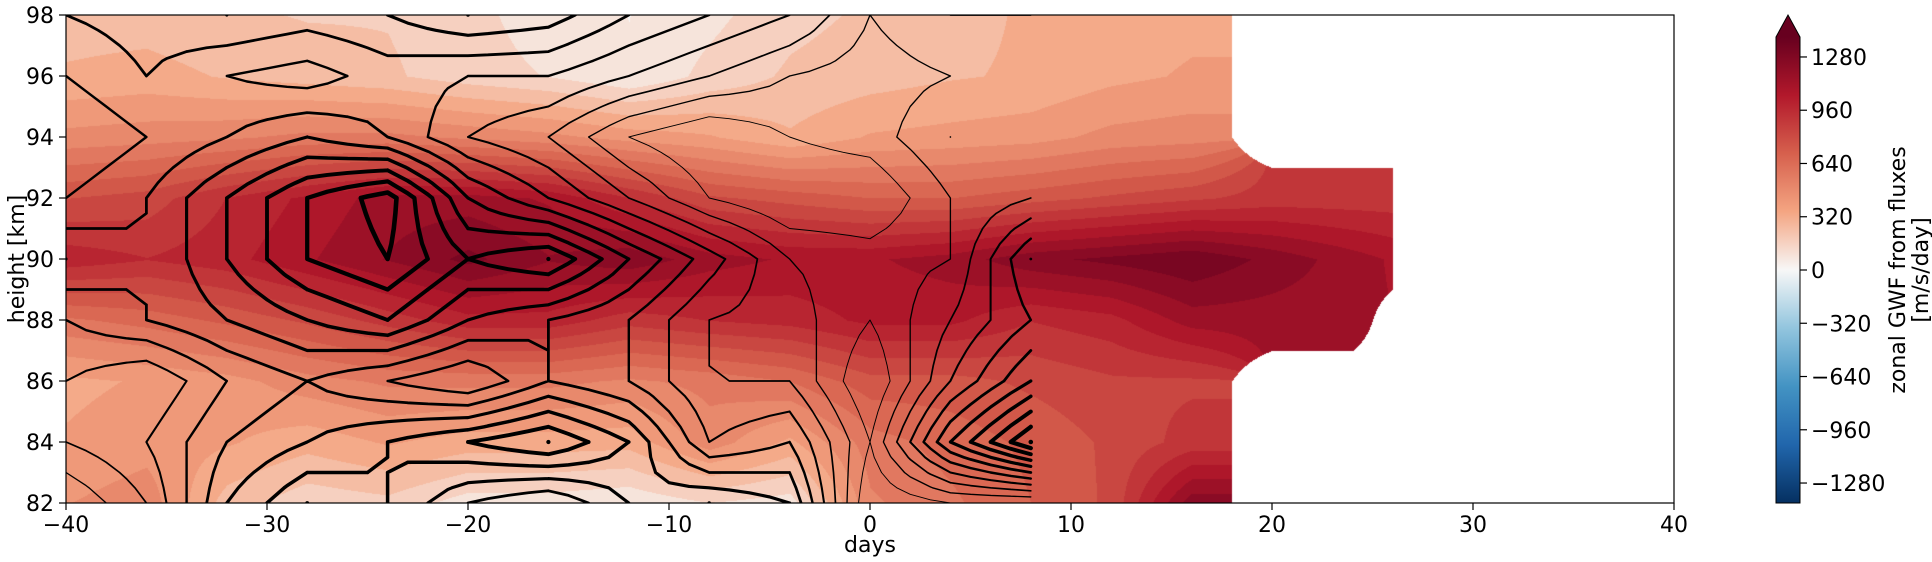 The width and height of the screenshot is (1932, 562). I want to click on colorbar-body, so click(1788, 270).